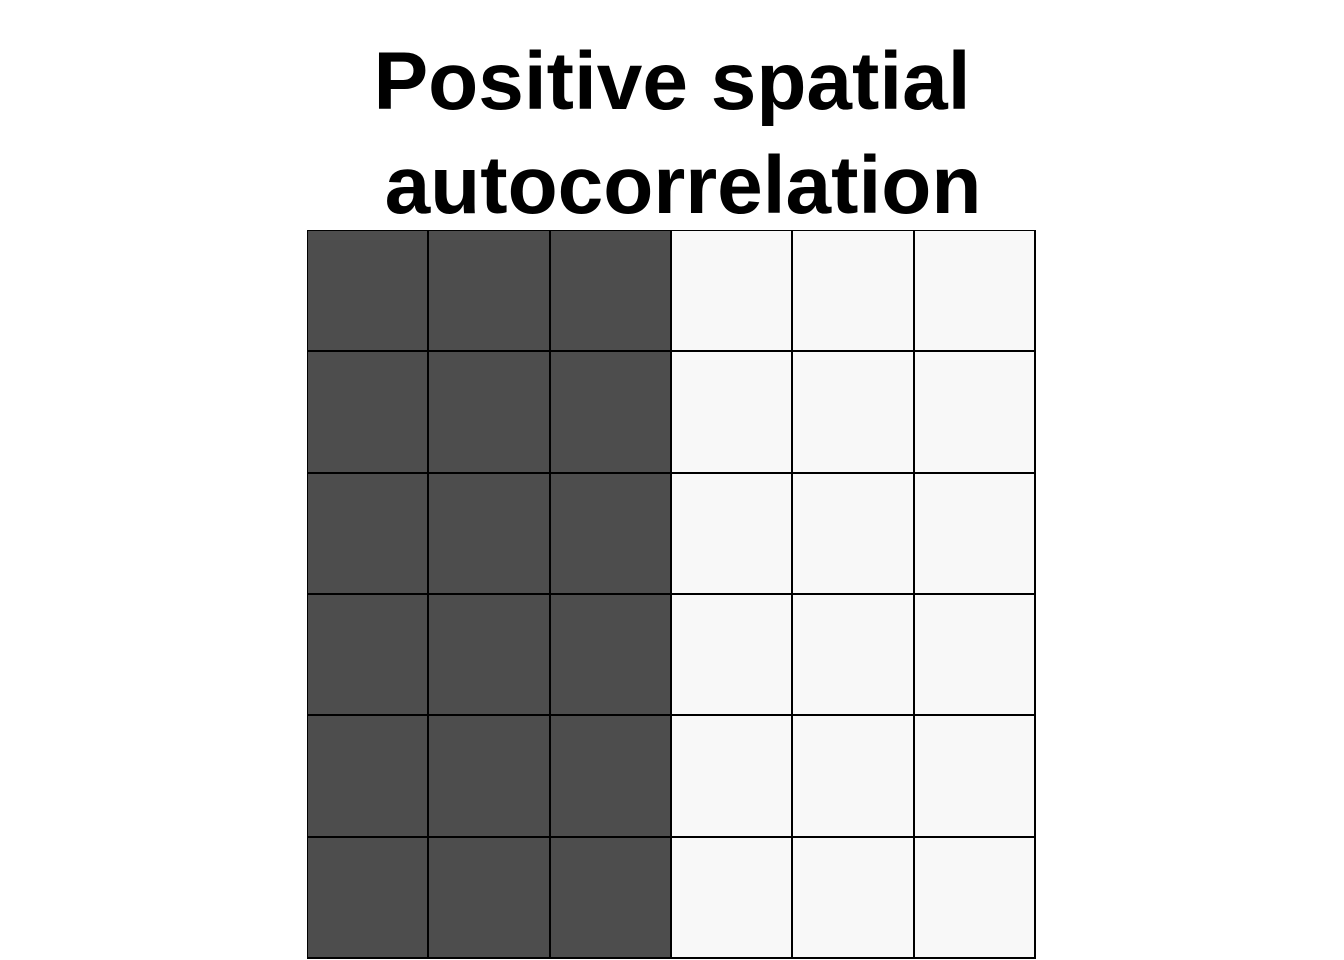 This screenshot has width=1344, height=960. What do you see at coordinates (683, 185) in the screenshot?
I see `title-line-2: autocorrelation` at bounding box center [683, 185].